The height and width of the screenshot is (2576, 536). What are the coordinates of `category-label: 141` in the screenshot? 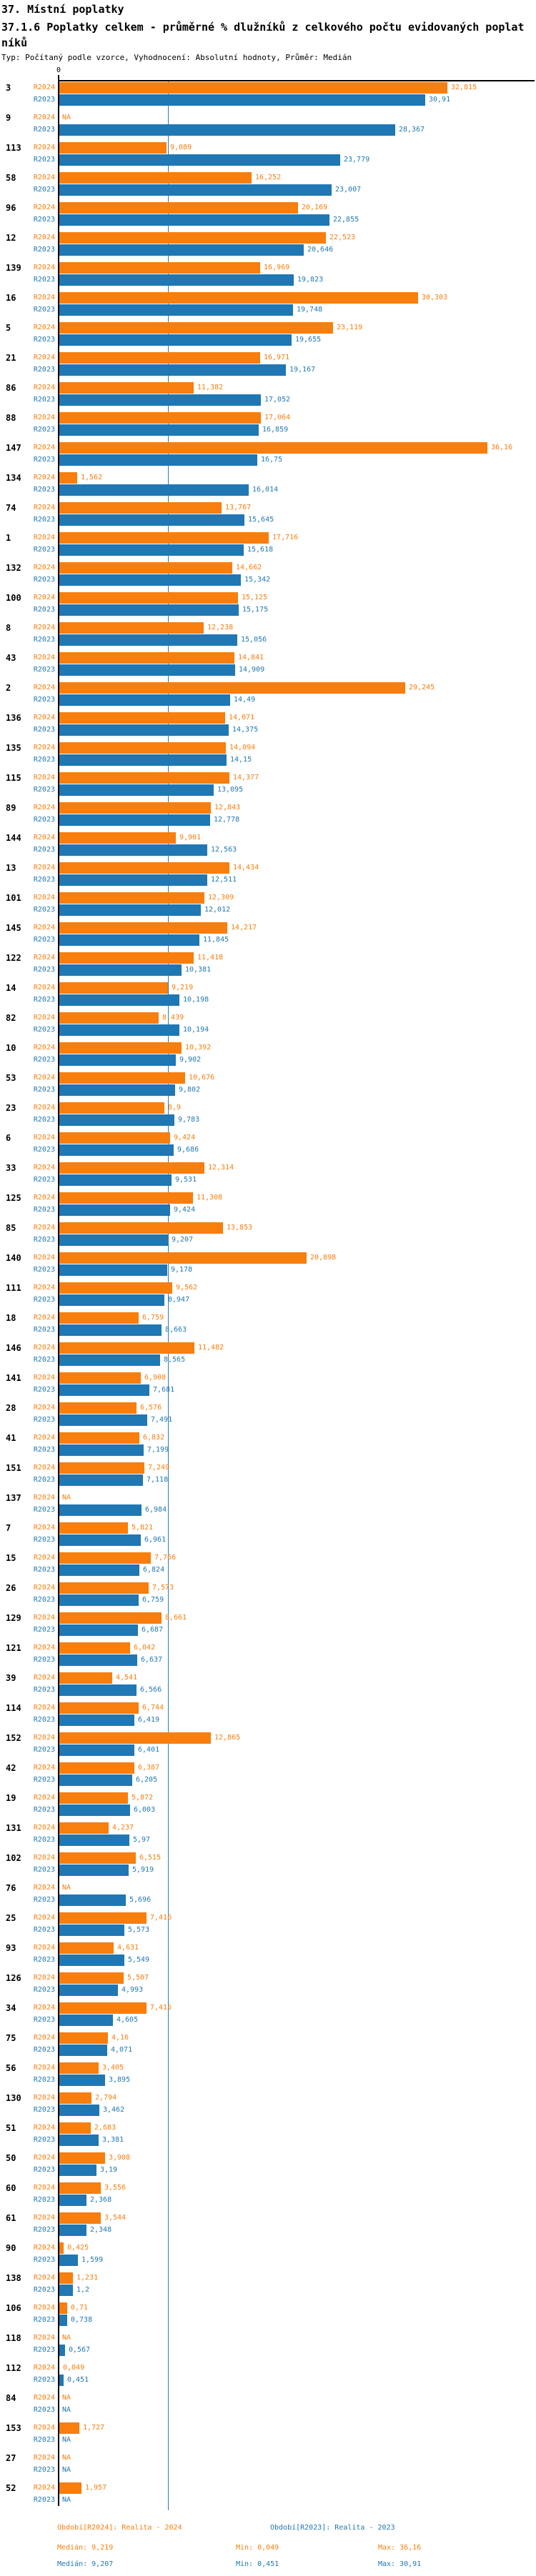 It's located at (13, 1378).